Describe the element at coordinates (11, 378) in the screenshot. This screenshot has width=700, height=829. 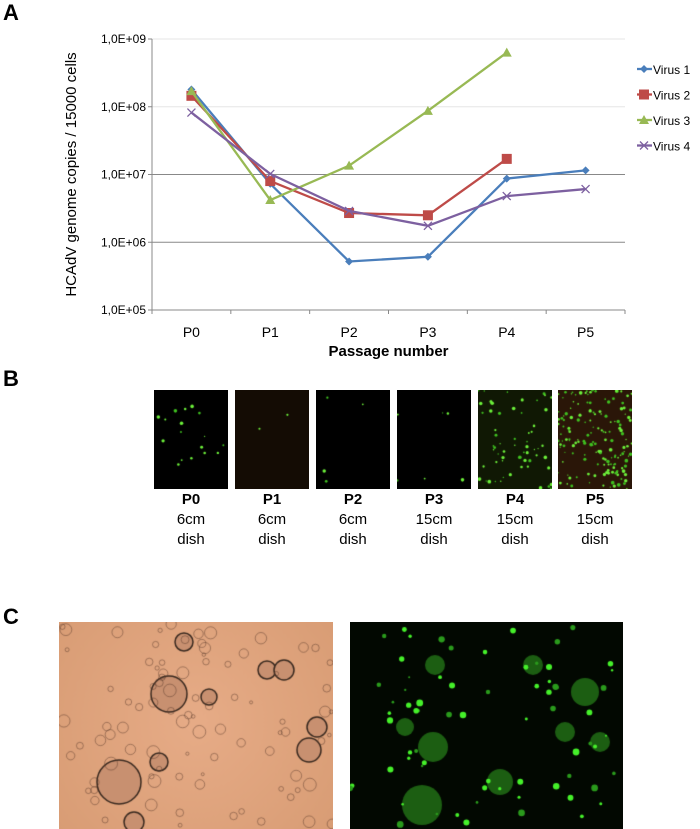
I see `panel-b-label: B` at that location.